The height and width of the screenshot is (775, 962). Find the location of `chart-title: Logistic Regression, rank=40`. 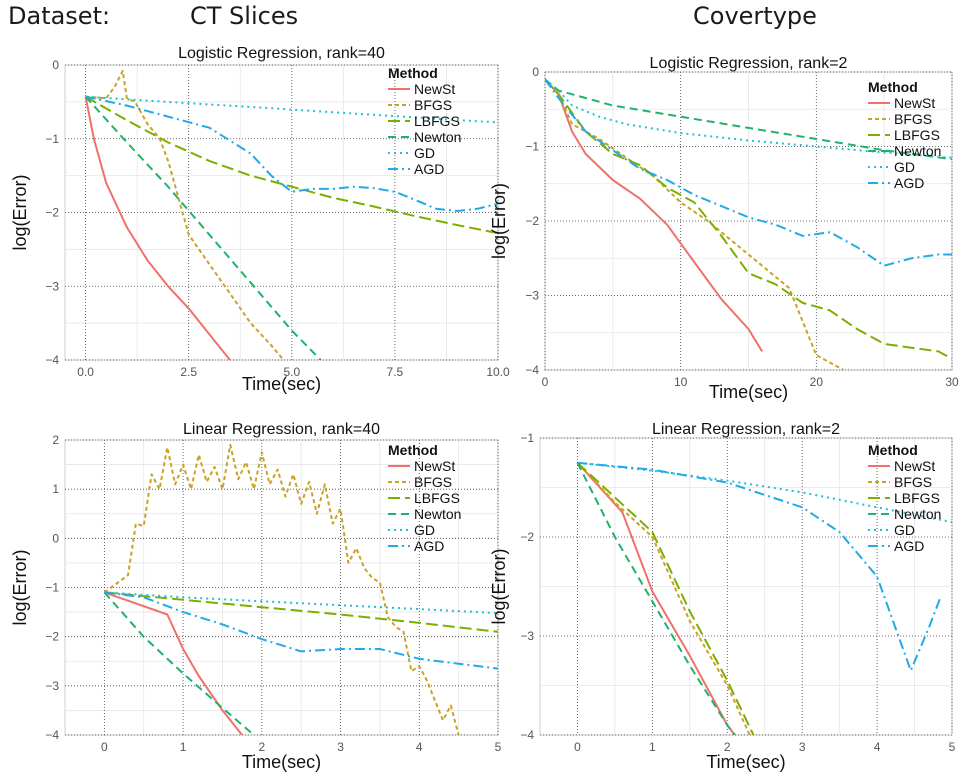

chart-title: Logistic Regression, rank=40 is located at coordinates (281, 53).